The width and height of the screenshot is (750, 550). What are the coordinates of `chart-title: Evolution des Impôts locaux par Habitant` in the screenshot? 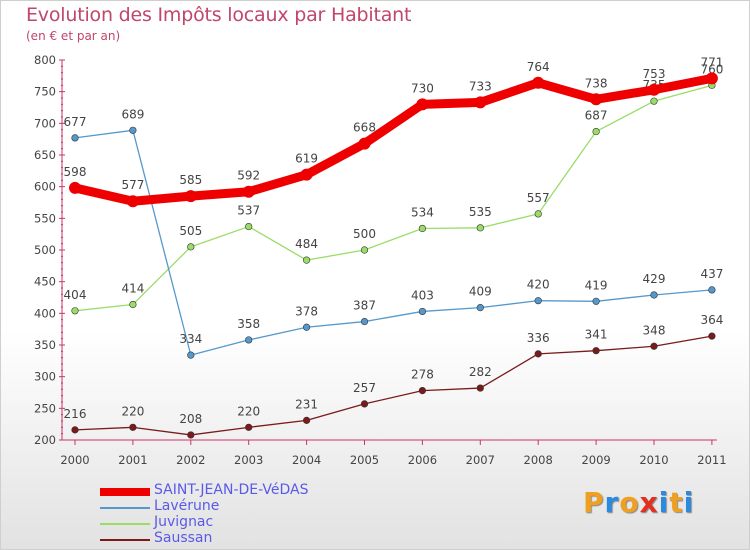 It's located at (219, 15).